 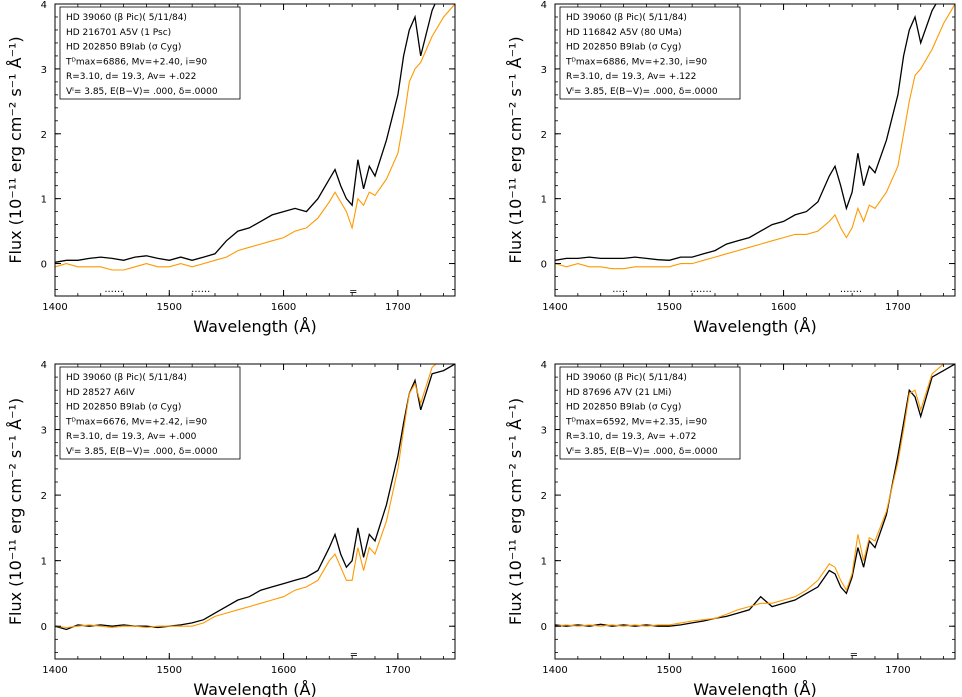 I want to click on legend-line: HD 28527 A6IV, so click(x=101, y=393).